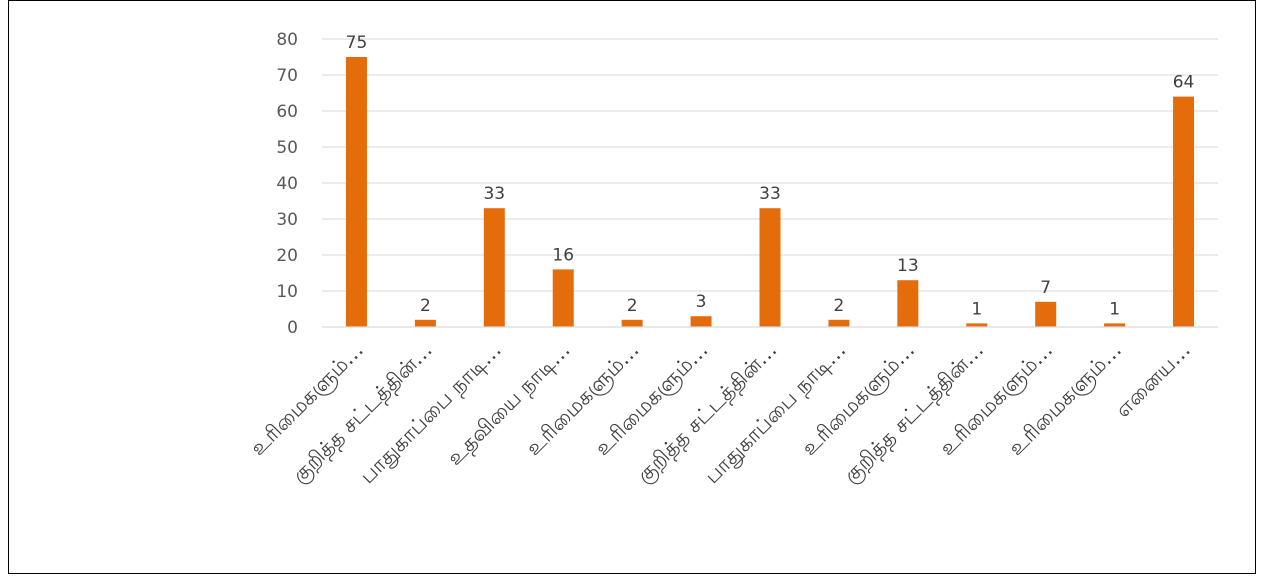 Image resolution: width=1266 pixels, height=578 pixels. I want to click on y-tick-label: 0, so click(292, 328).